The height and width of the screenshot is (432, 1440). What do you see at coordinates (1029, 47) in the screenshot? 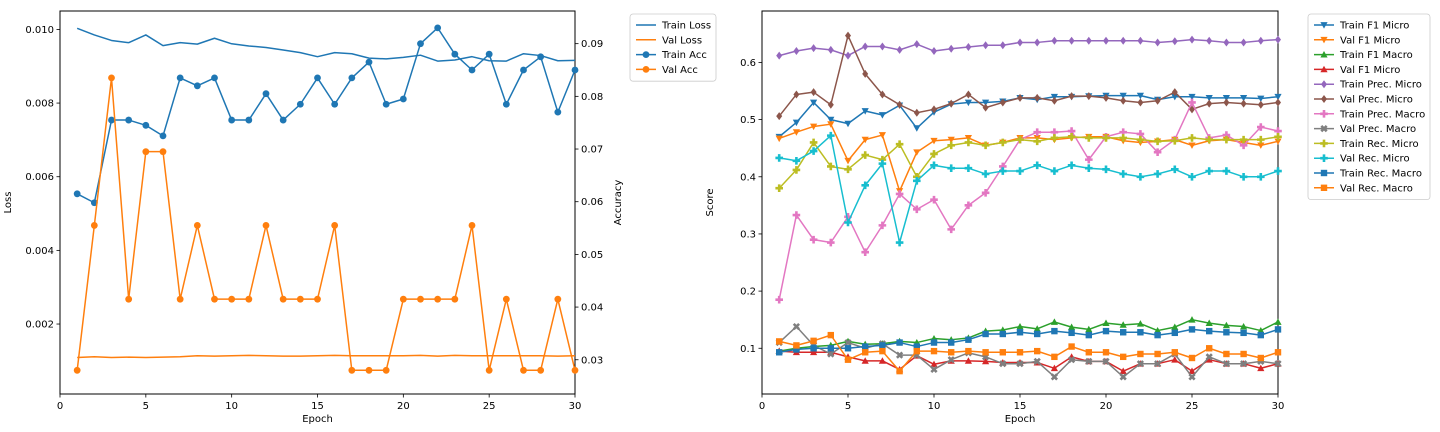
I see `score-line-train-prec-micro` at bounding box center [1029, 47].